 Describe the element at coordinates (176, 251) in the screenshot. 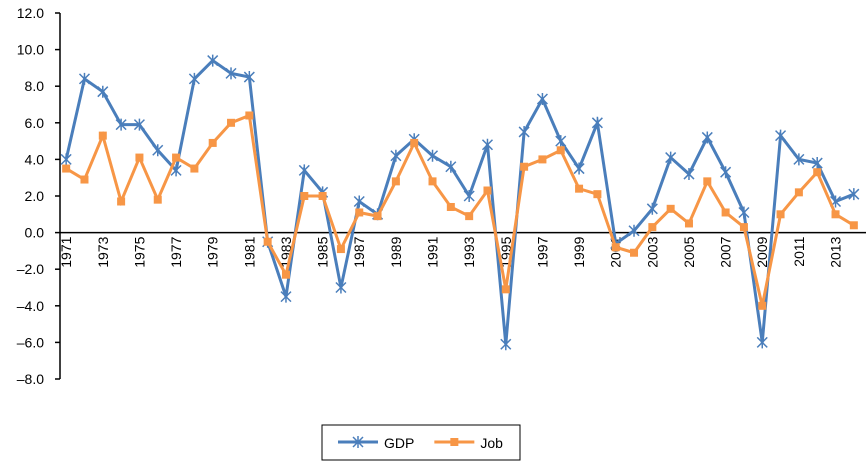

I see `x-tick-label: 1977` at that location.